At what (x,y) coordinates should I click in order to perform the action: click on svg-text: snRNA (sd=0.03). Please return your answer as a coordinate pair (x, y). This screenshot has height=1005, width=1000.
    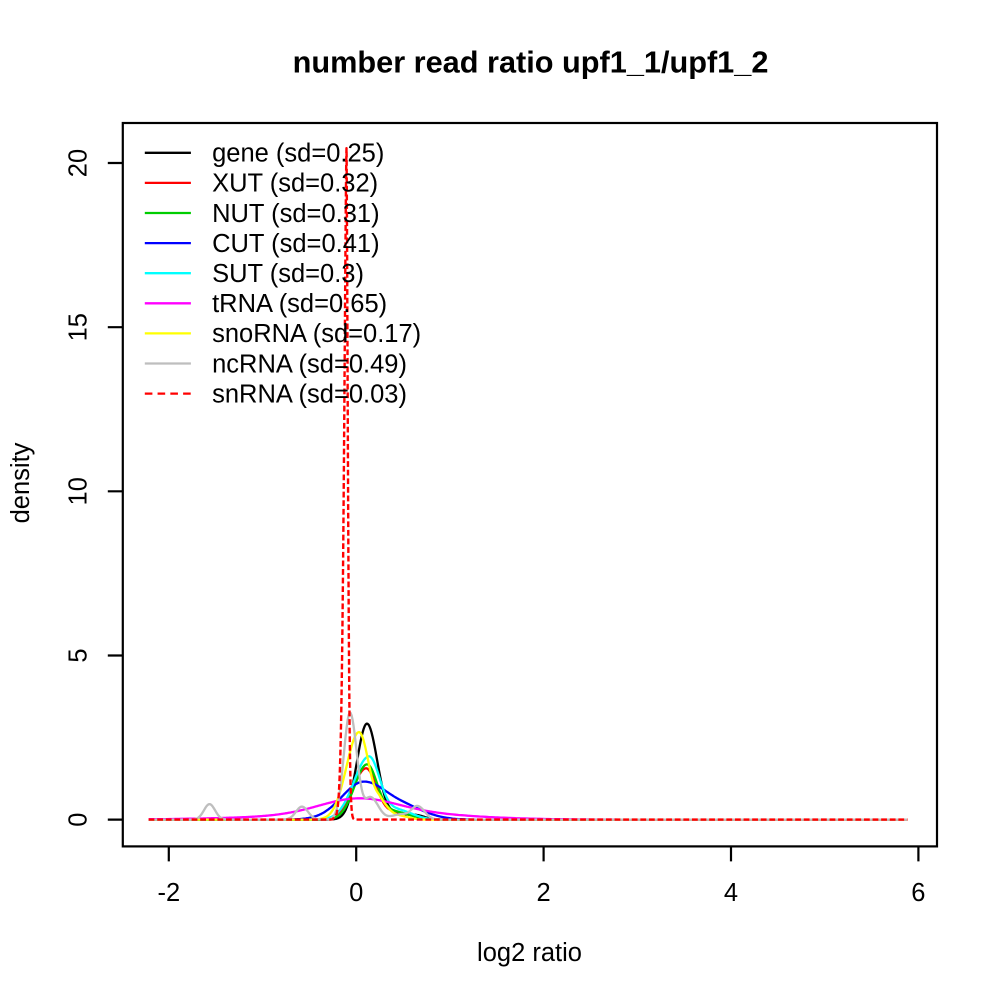
    Looking at the image, I should click on (309, 394).